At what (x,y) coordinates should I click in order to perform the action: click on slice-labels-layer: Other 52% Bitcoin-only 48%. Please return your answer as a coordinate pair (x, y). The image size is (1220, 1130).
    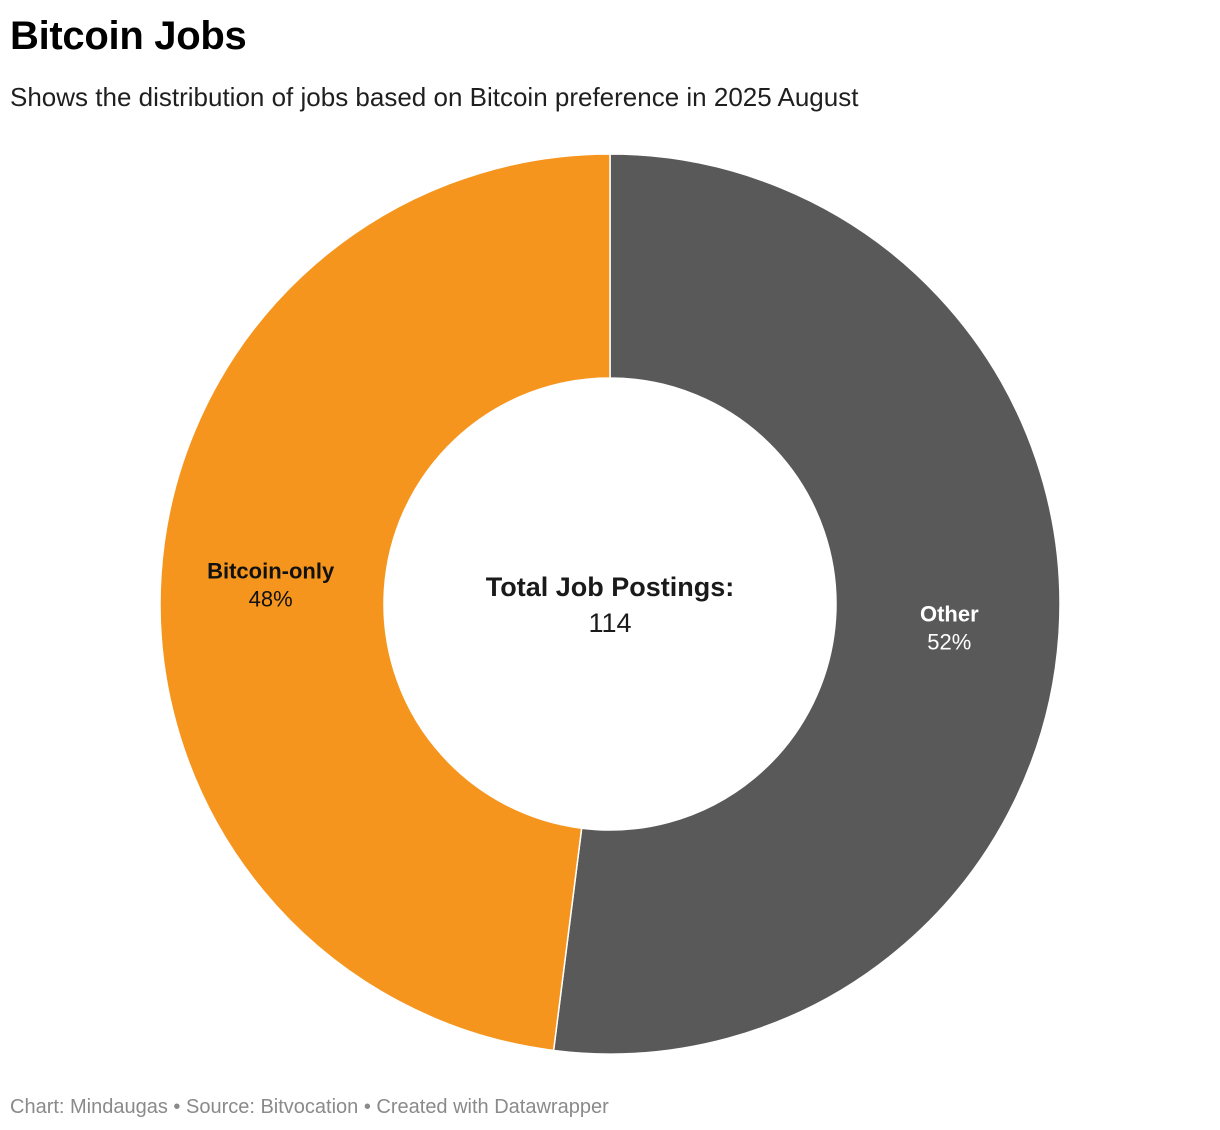
    Looking at the image, I should click on (593, 607).